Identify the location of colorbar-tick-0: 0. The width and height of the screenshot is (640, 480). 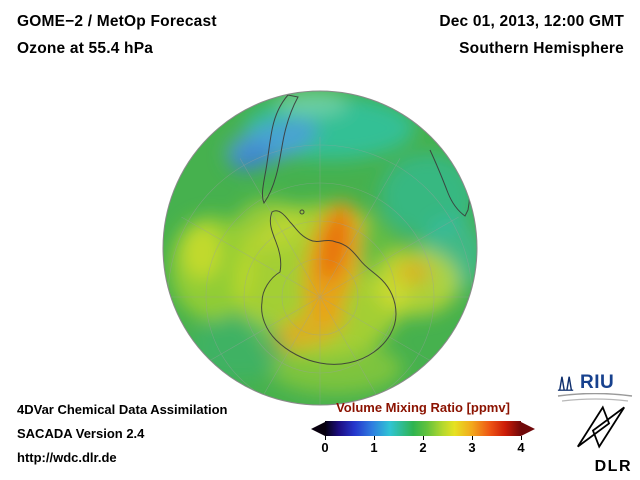
(325, 447).